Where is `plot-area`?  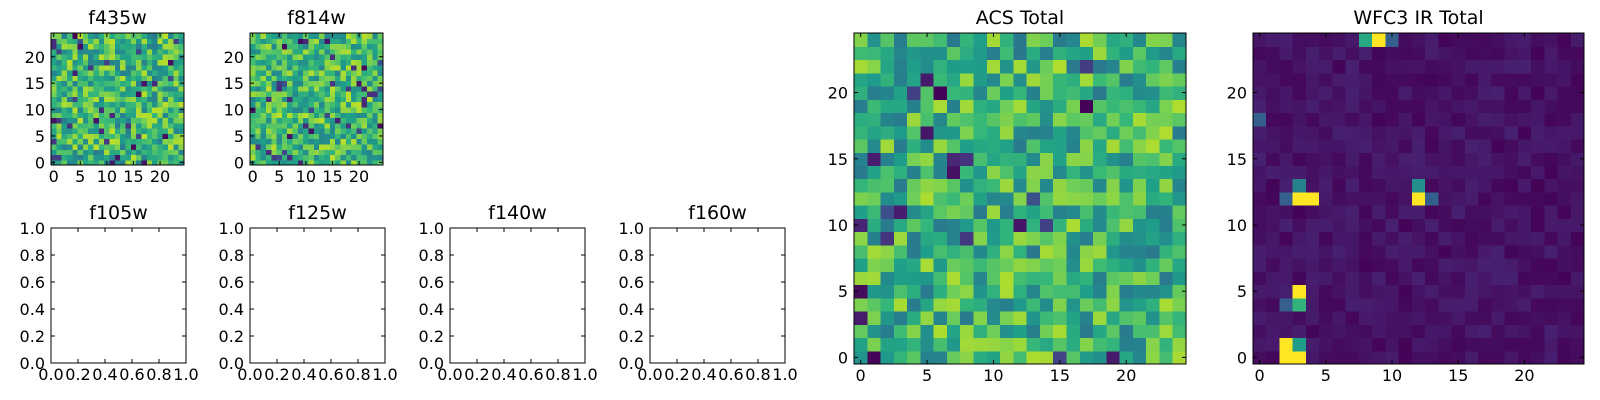 plot-area is located at coordinates (118, 295).